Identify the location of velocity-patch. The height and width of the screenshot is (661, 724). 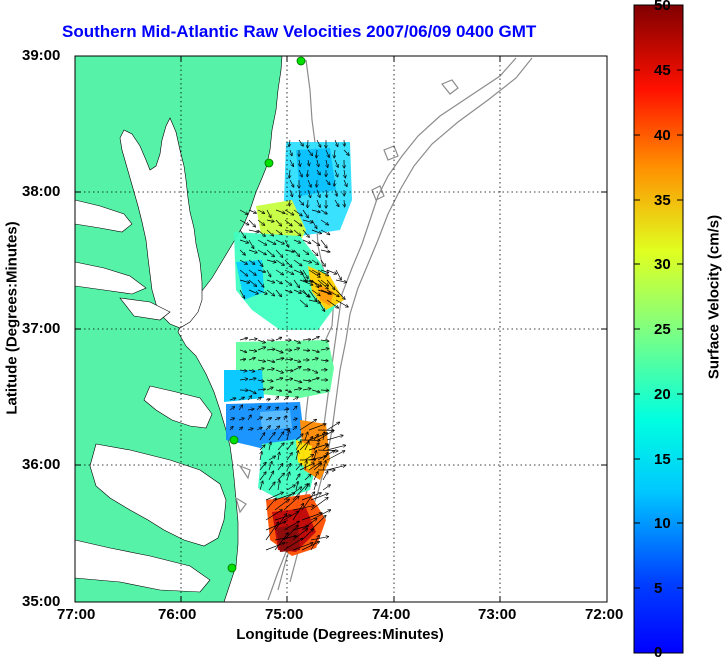
(316, 172).